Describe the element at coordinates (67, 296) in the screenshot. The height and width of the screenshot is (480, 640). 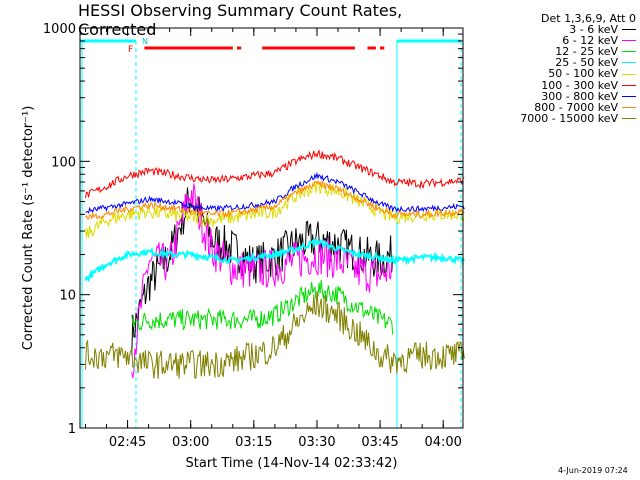
I see `y-tick-label: 10` at that location.